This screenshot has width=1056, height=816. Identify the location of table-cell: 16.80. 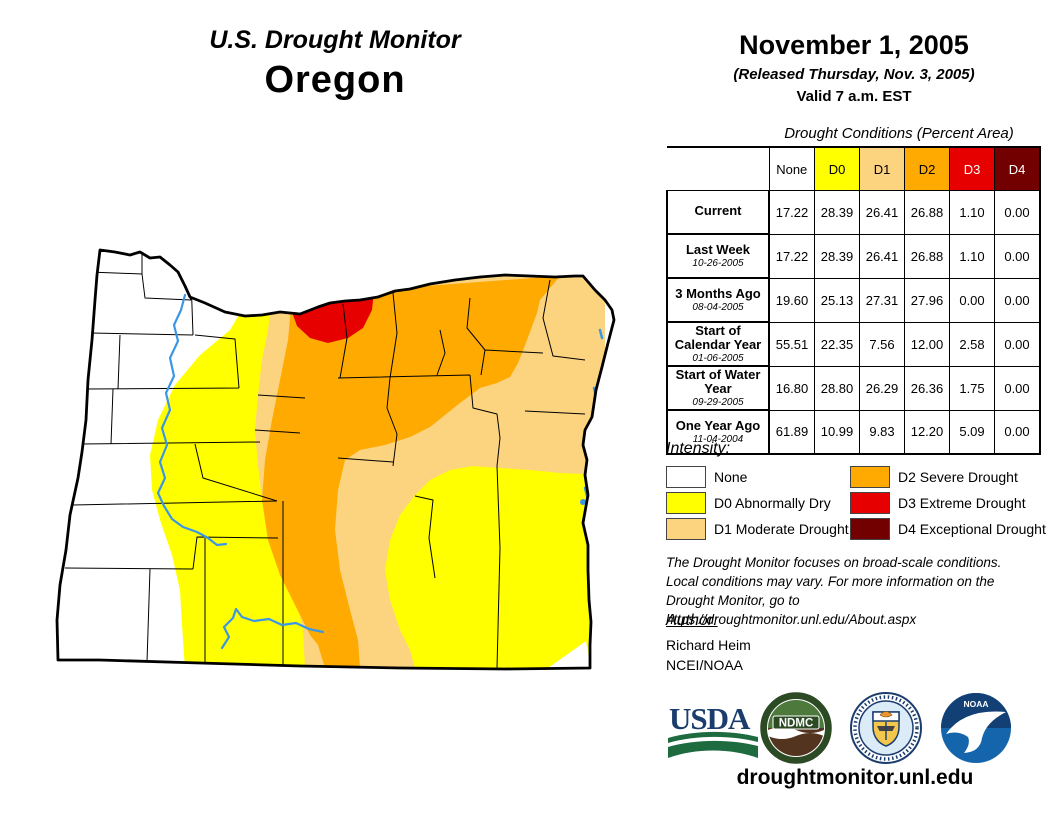
(791, 388).